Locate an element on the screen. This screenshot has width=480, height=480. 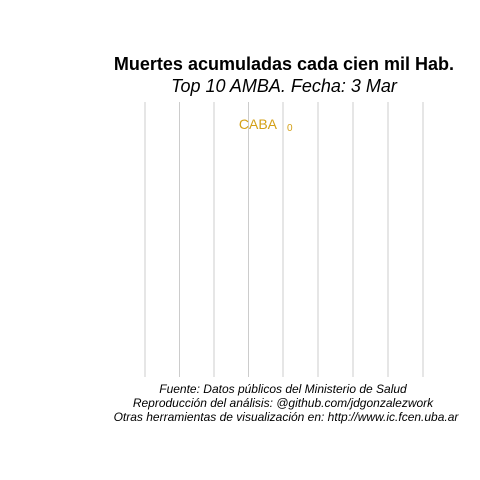
chart-subtitle: Top 10 AMBA. Fecha: 3 Mar is located at coordinates (284, 86).